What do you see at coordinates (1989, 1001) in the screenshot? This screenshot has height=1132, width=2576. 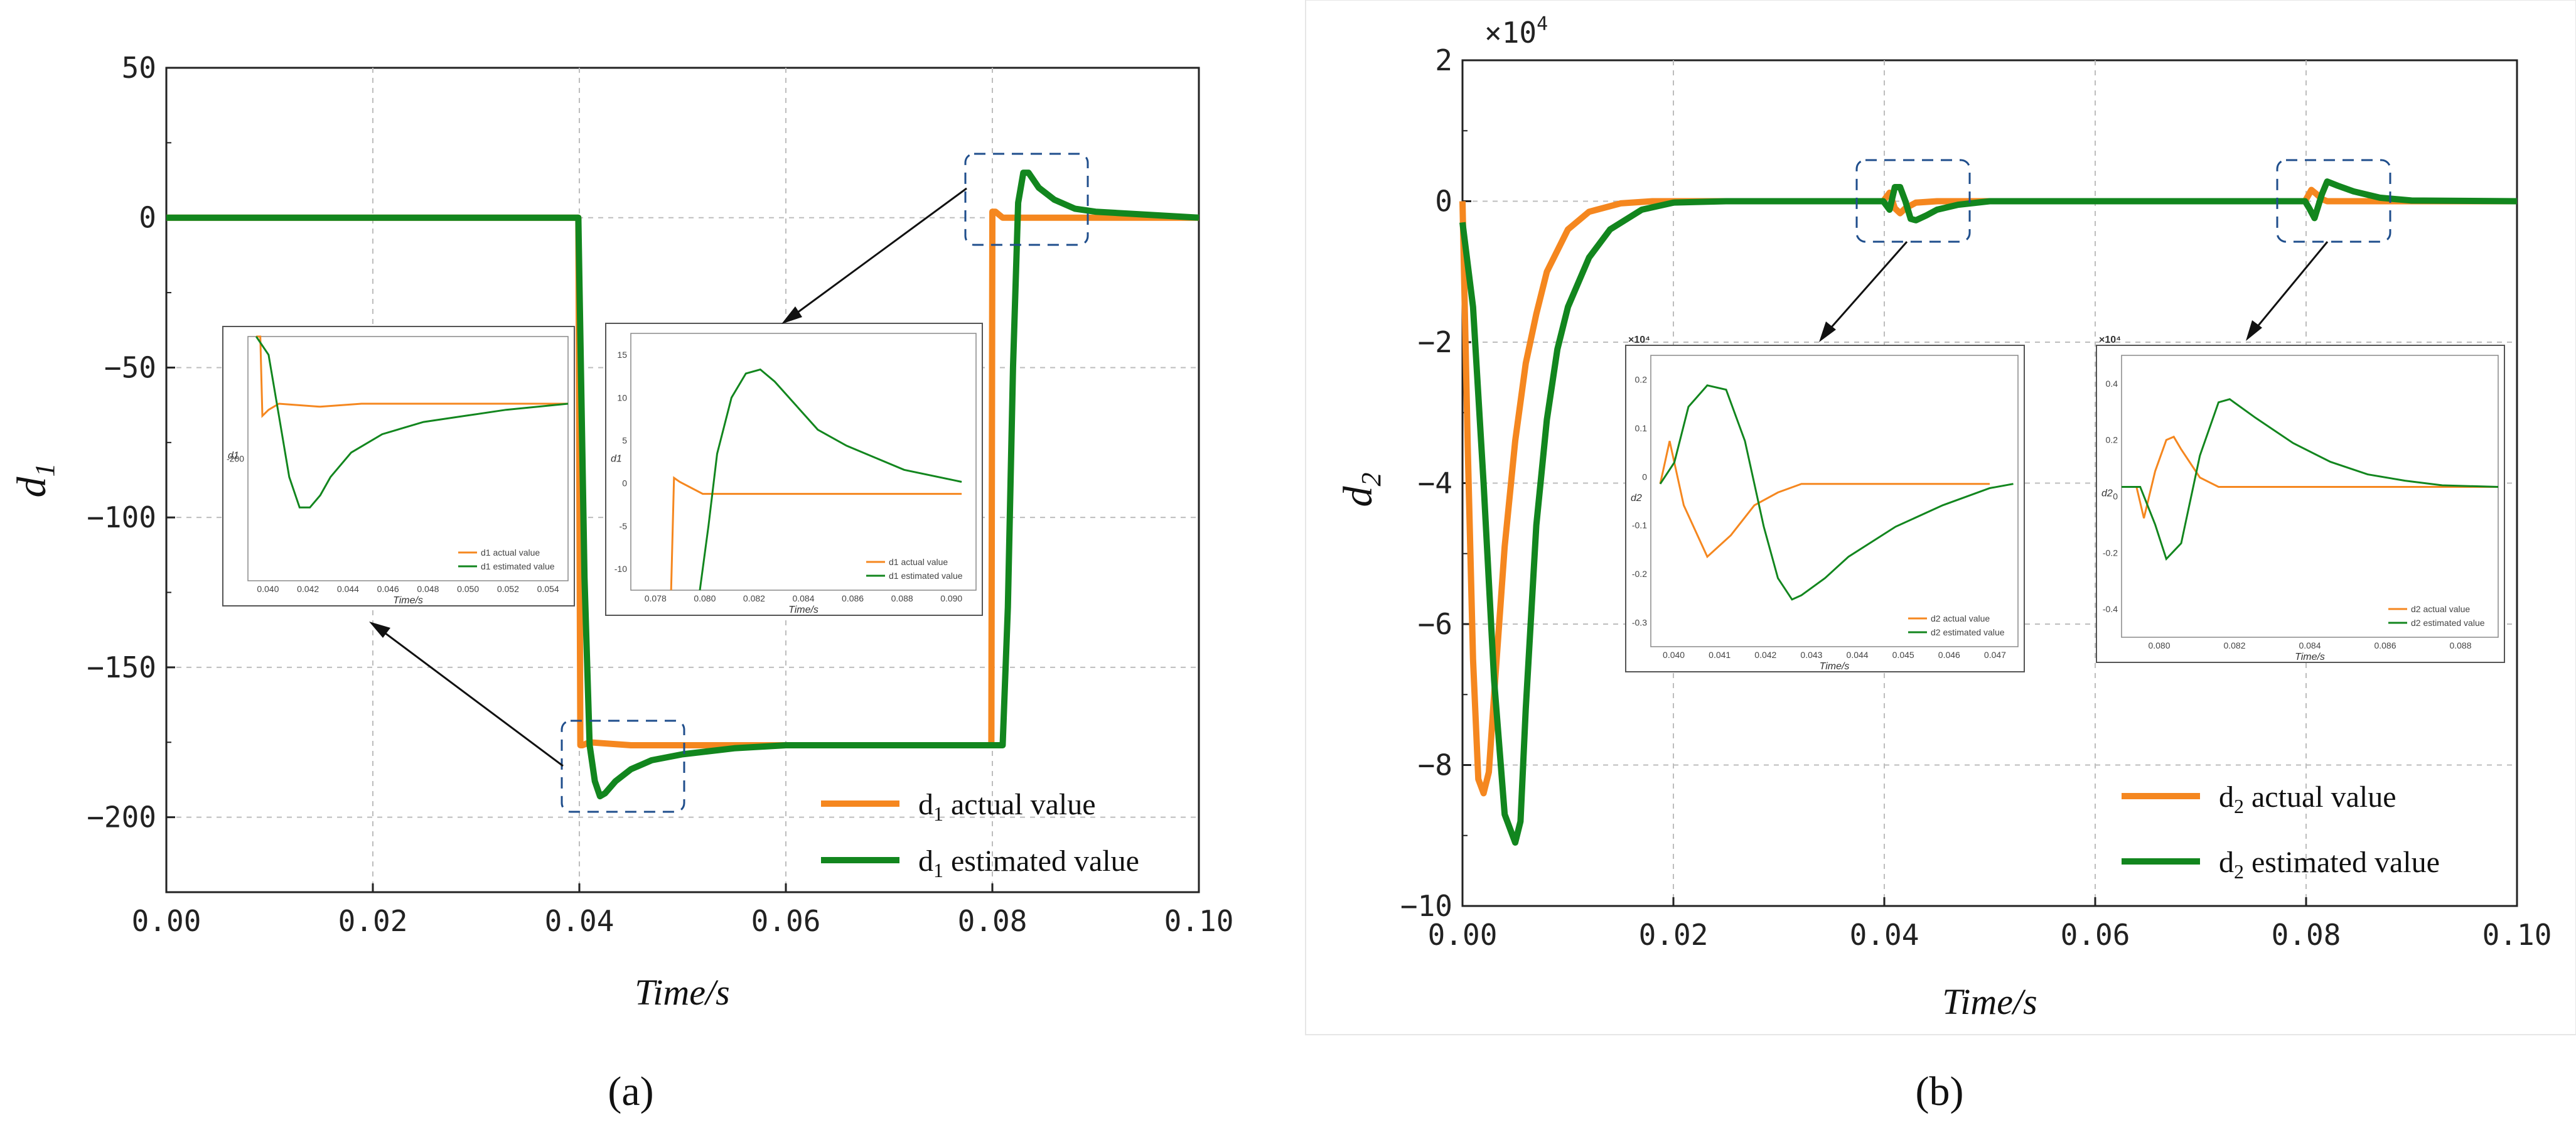 I see `panel-b-x-axis-title: Time/s` at bounding box center [1989, 1001].